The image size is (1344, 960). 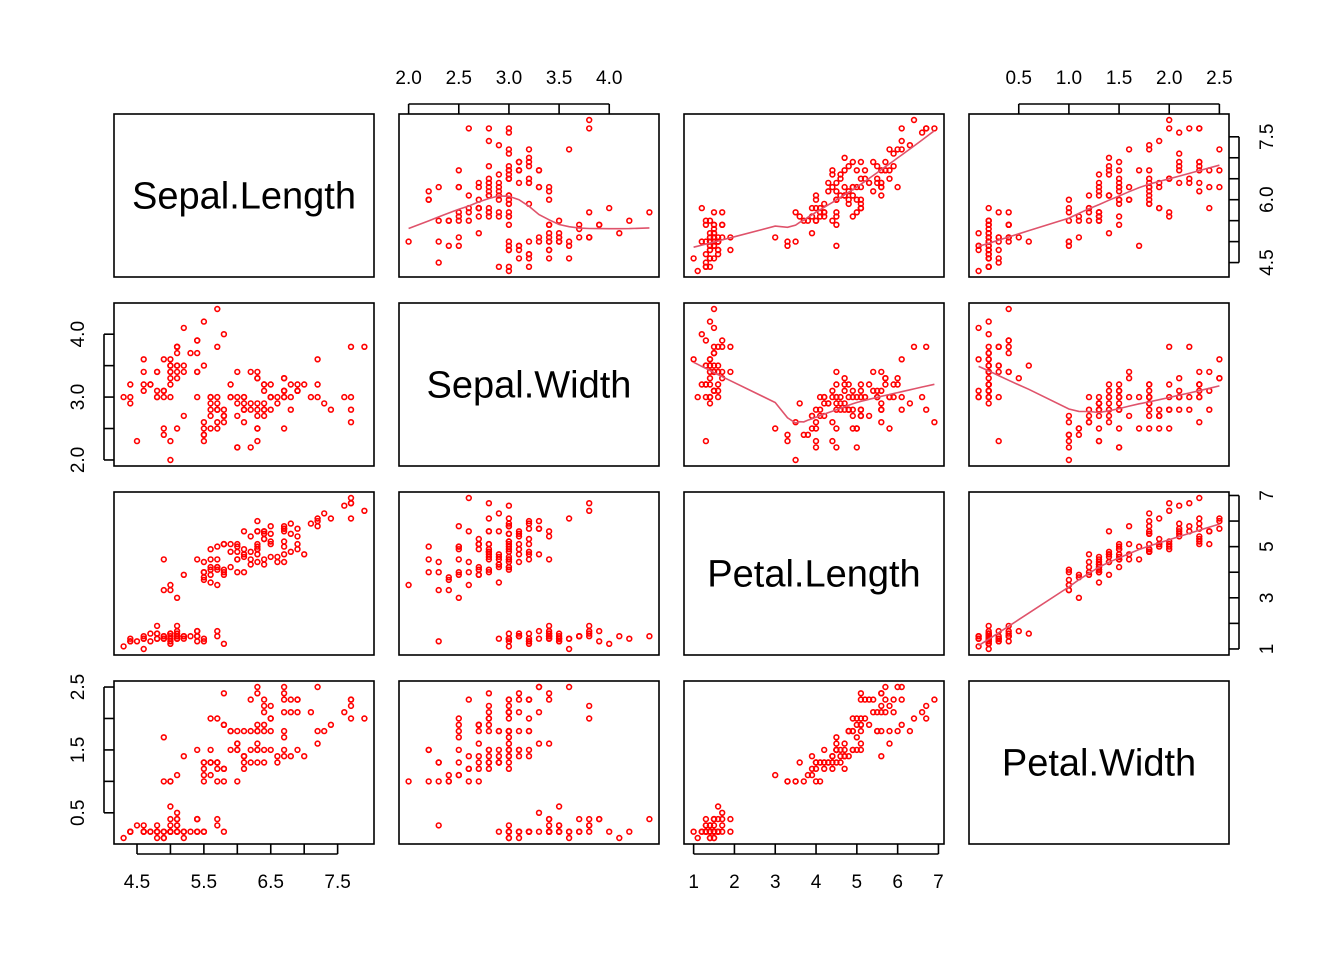 I want to click on panel-Petal.Length-vs-Petal.Width, so click(x=1099, y=573).